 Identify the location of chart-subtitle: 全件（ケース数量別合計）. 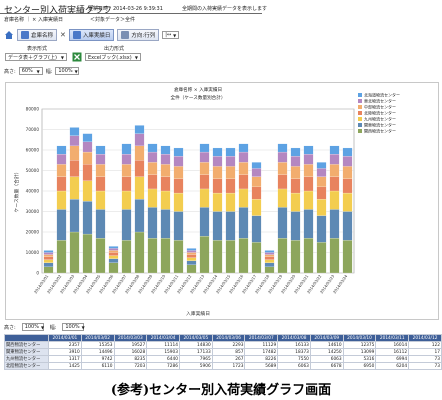
(198, 97).